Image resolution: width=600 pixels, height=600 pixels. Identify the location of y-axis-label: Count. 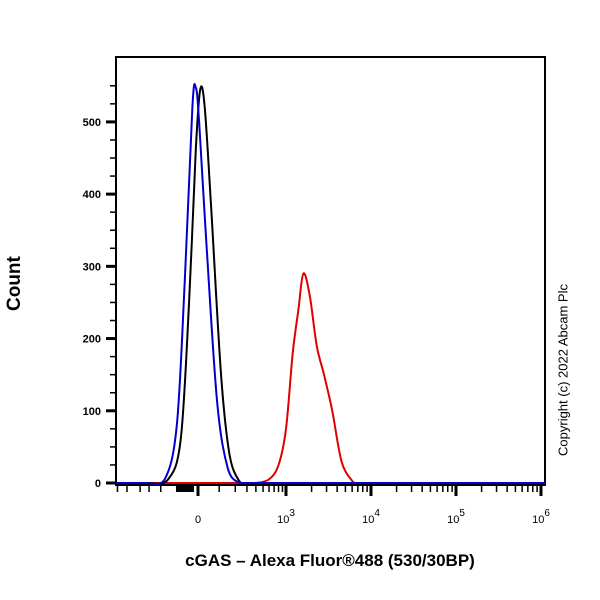
(14, 283).